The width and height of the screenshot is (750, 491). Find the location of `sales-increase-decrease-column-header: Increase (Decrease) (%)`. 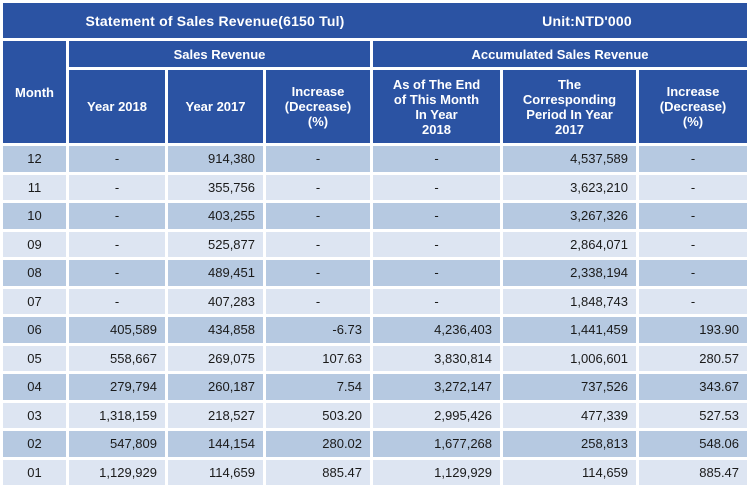

sales-increase-decrease-column-header: Increase (Decrease) (%) is located at coordinates (318, 106).